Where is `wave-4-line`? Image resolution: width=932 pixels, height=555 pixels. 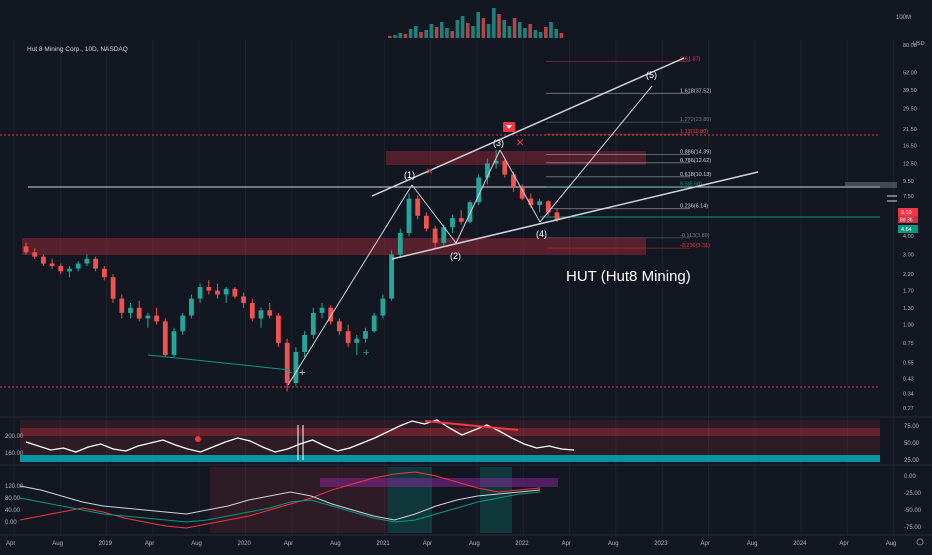 wave-4-line is located at coordinates (520, 186).